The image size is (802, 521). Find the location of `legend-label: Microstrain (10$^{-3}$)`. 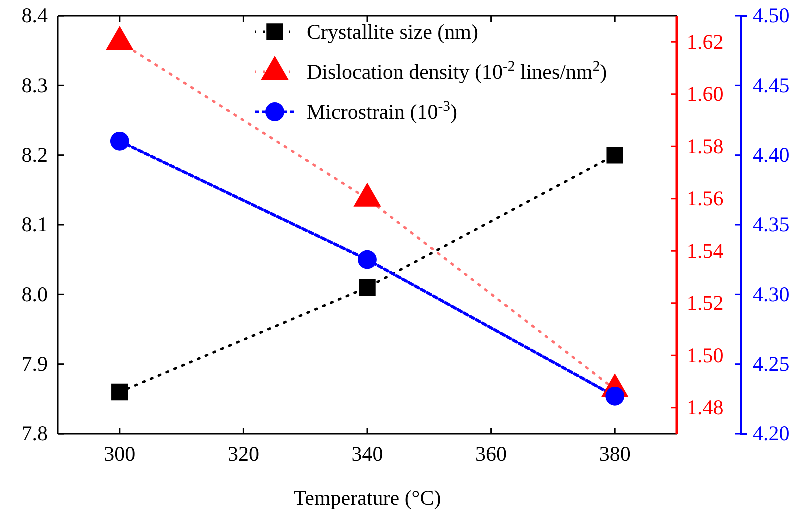

legend-label: Microstrain (10$^{-3}$) is located at coordinates (382, 111).